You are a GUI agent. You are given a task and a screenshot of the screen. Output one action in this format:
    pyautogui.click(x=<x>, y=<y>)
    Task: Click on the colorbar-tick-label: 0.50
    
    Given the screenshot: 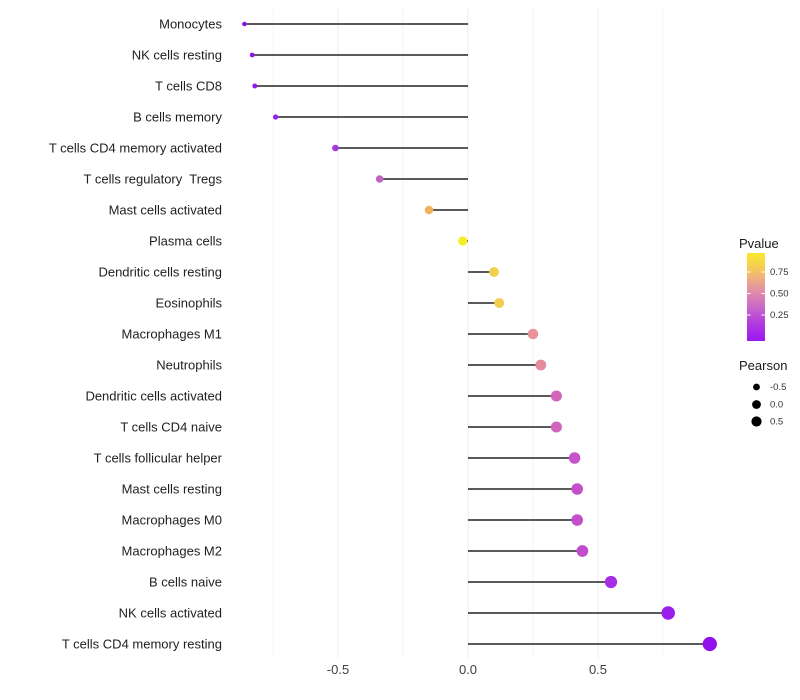 What is the action you would take?
    pyautogui.click(x=779, y=294)
    